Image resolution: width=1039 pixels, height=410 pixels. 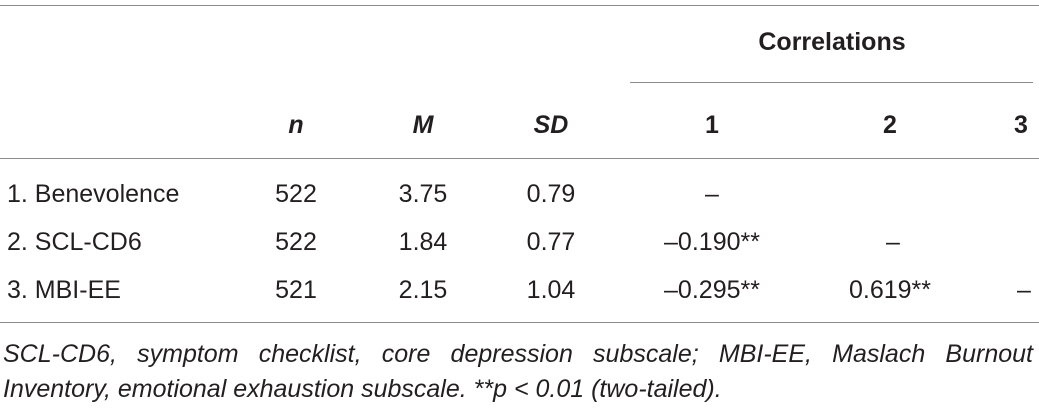 What do you see at coordinates (423, 242) in the screenshot?
I see `cell-m: 1.84` at bounding box center [423, 242].